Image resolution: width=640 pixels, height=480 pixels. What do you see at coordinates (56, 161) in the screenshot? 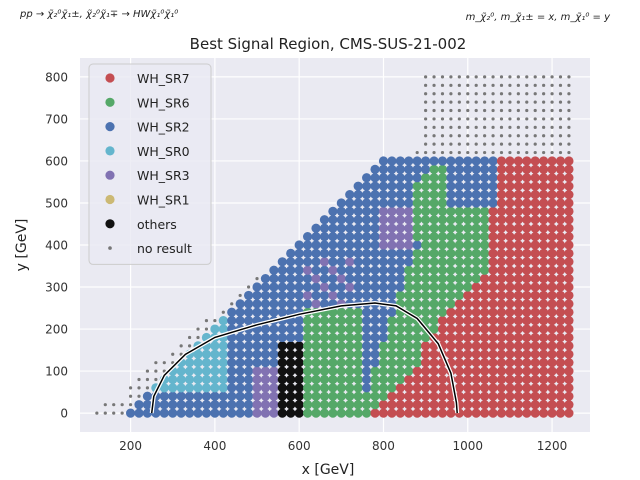
I see `y-tick-label: 600` at bounding box center [56, 161].